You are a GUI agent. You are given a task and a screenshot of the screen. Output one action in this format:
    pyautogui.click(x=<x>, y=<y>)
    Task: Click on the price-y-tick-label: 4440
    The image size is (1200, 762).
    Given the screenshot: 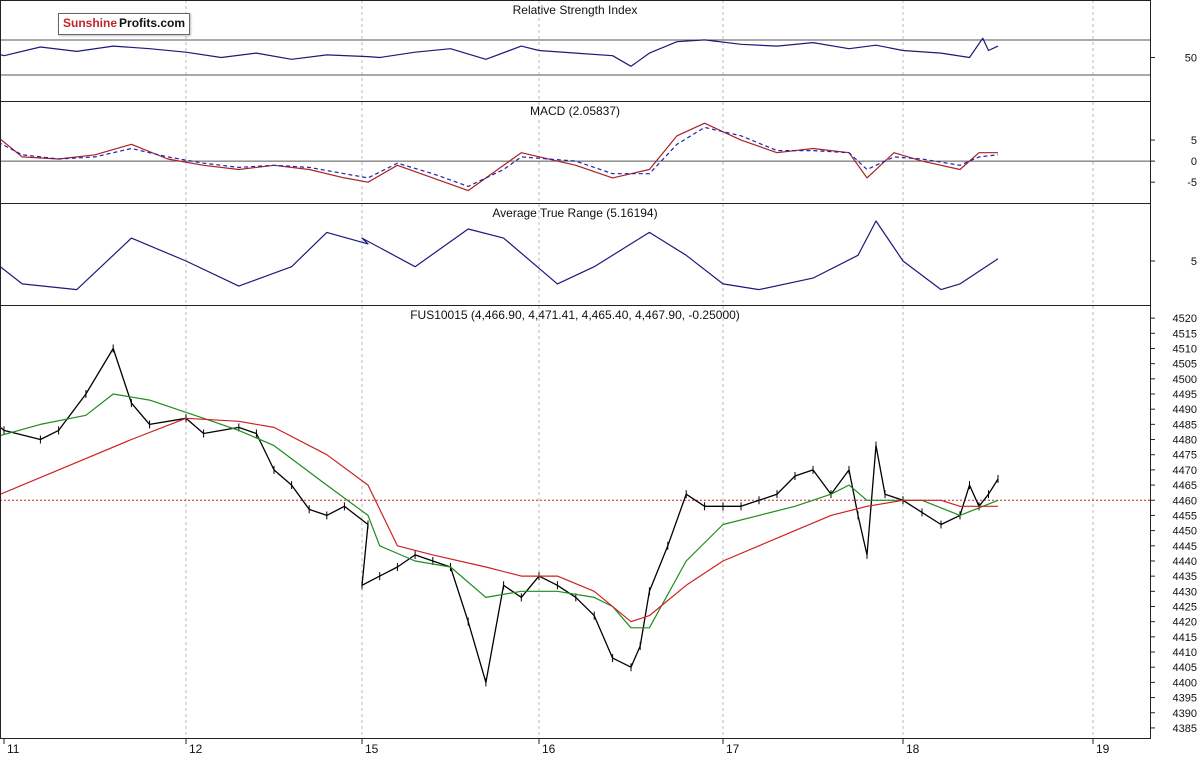 What is the action you would take?
    pyautogui.click(x=1185, y=562)
    